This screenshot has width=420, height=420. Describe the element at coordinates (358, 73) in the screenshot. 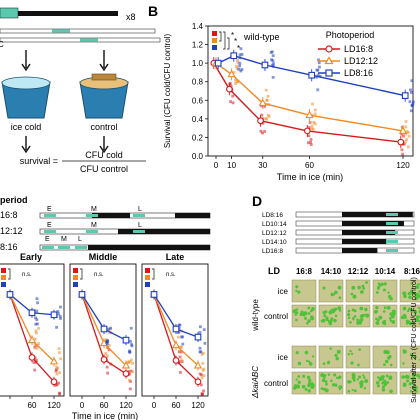

I see `legend-label: LD8:16` at that location.